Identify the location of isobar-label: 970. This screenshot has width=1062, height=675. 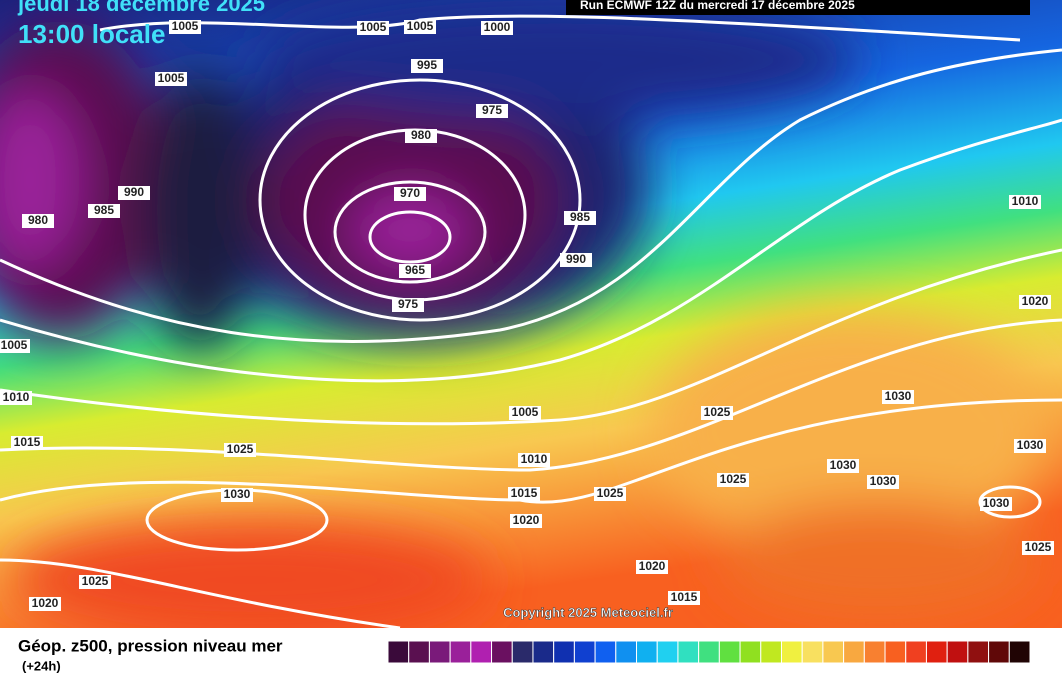
(410, 193).